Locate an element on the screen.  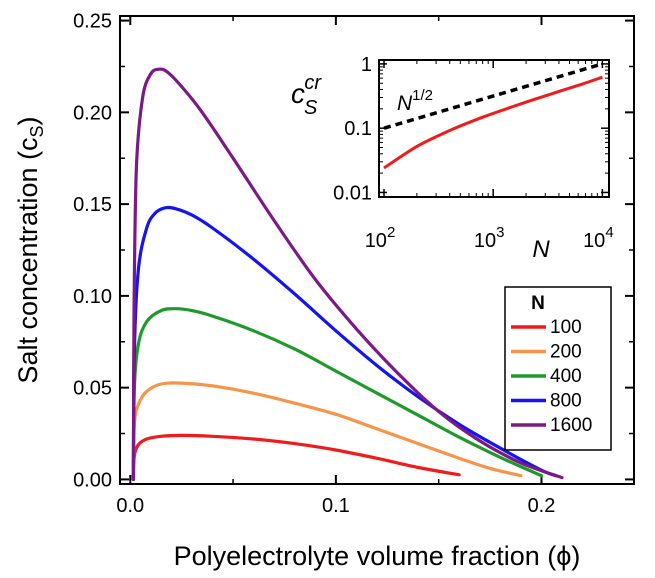
inset-y-axis-title: cScr is located at coordinates (306, 95).